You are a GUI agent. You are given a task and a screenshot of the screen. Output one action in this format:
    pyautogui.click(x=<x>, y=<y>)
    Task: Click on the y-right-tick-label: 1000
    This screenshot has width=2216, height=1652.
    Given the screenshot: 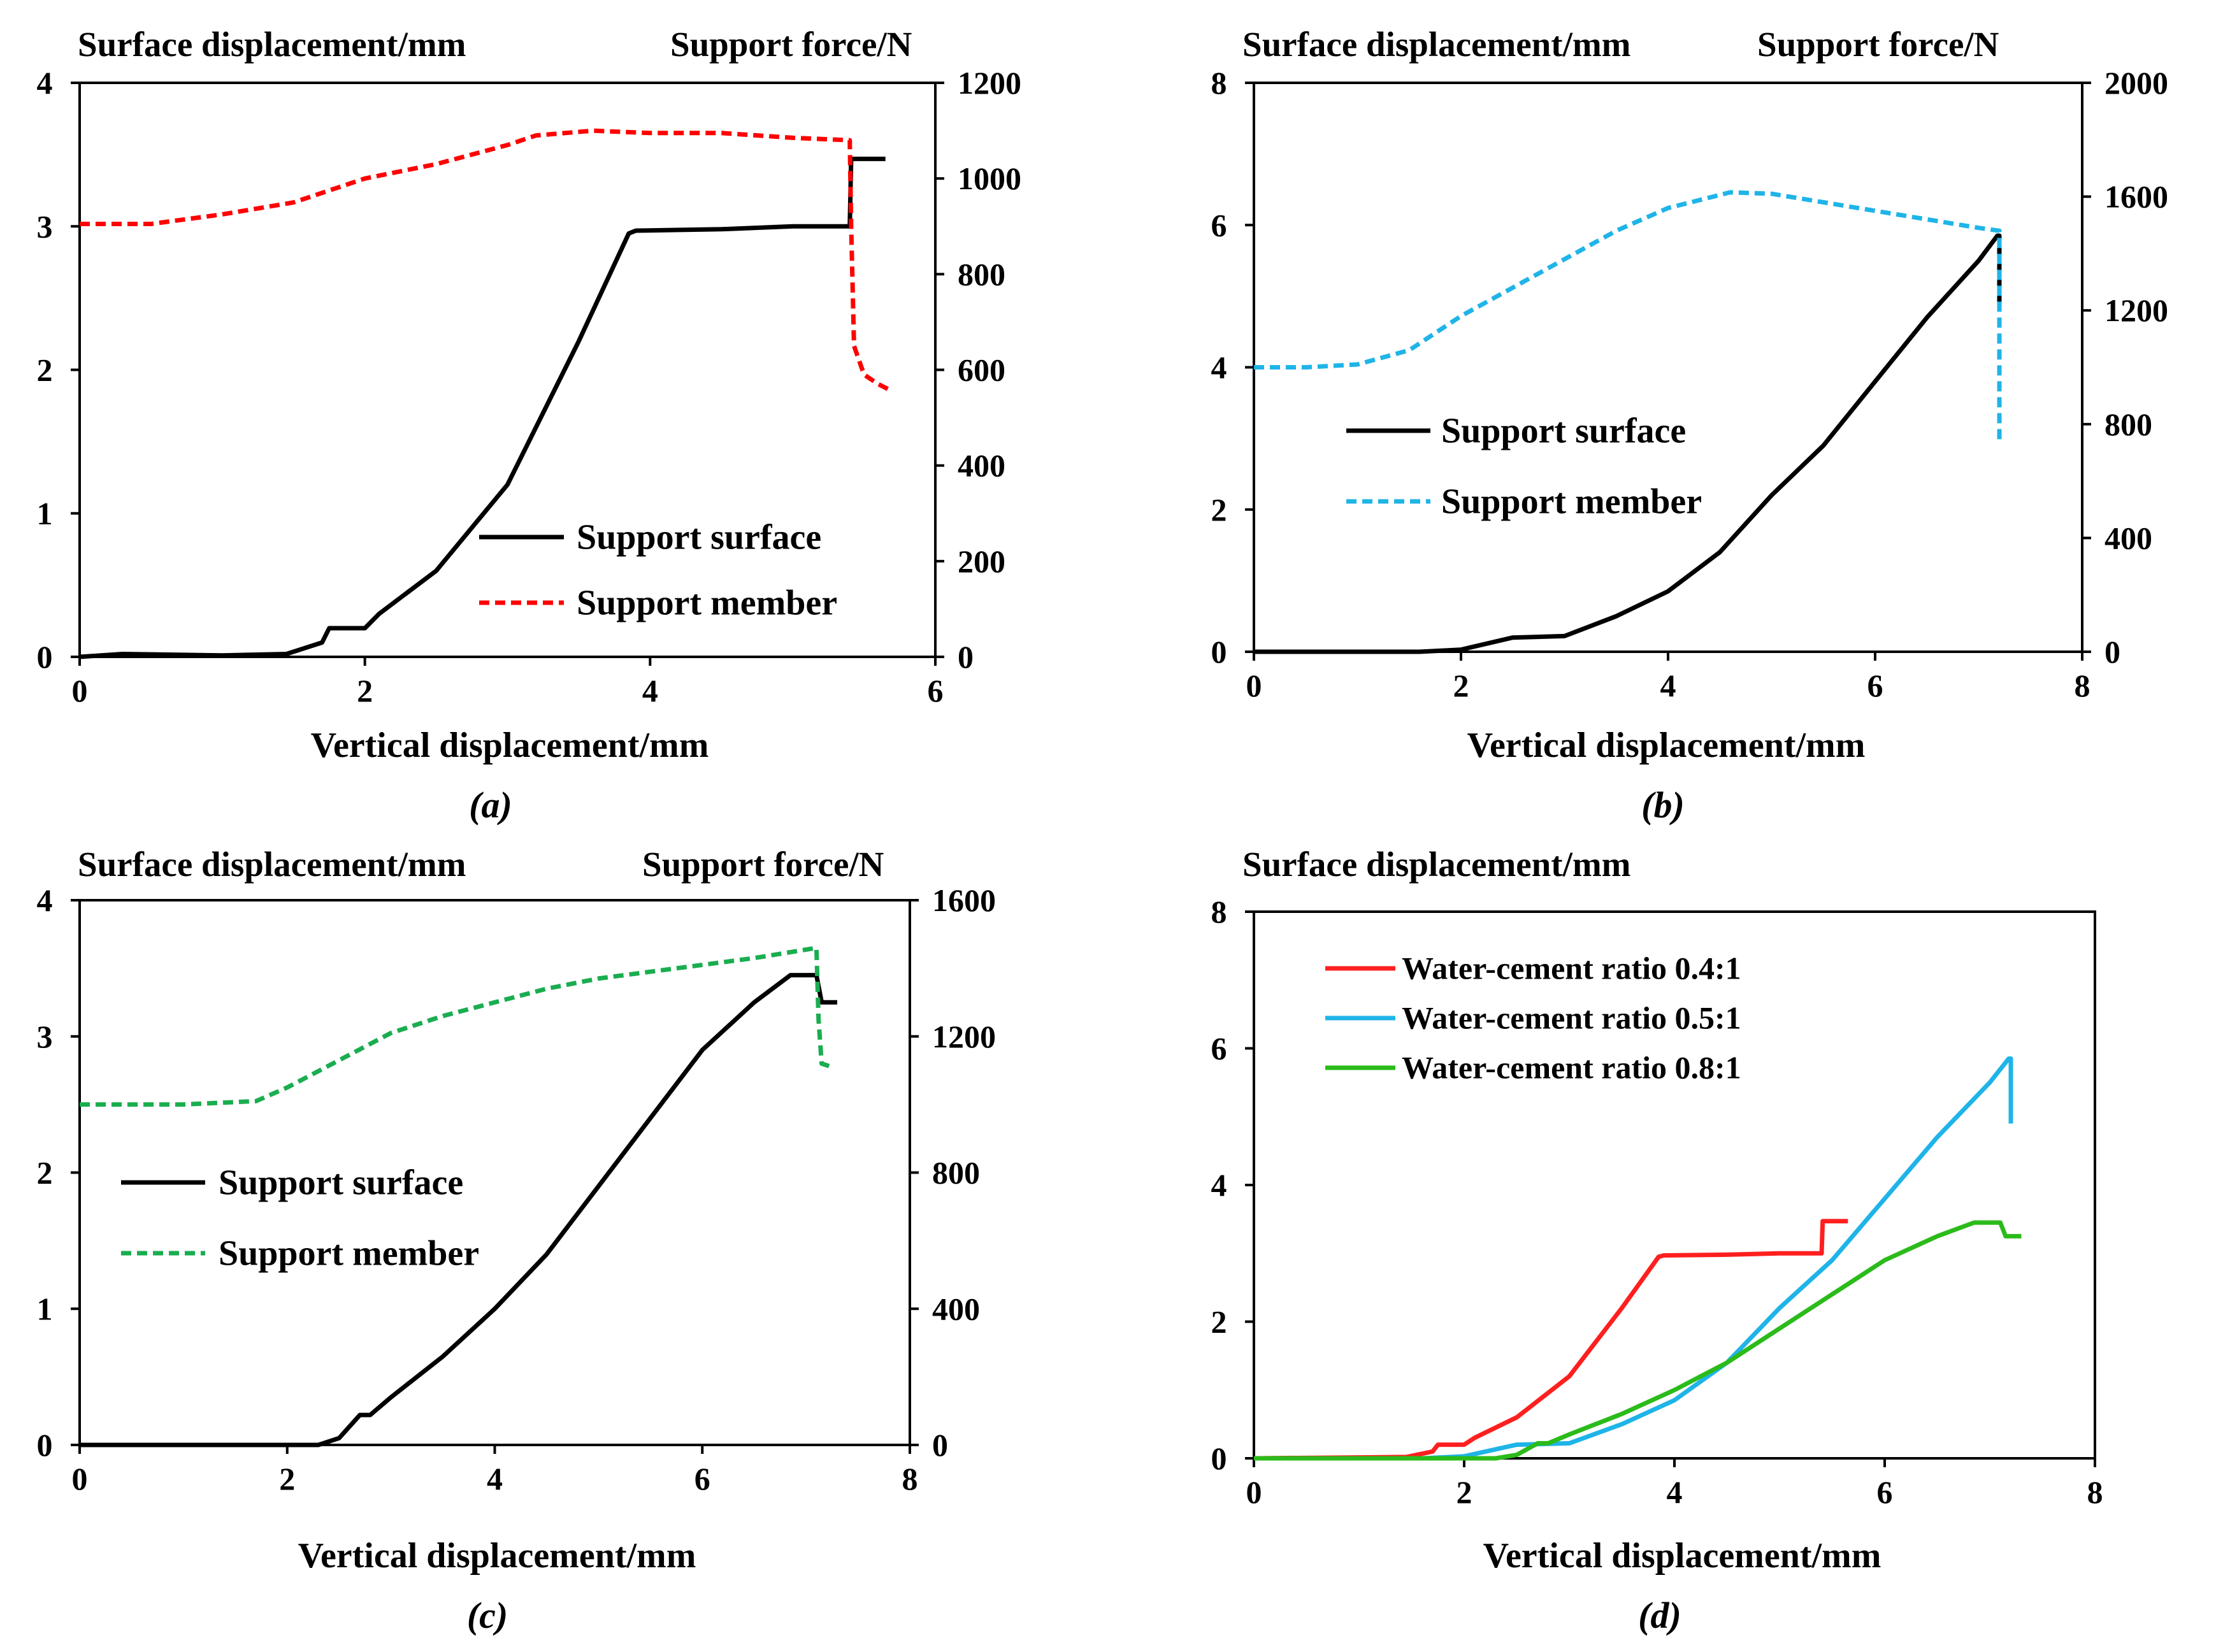 What is the action you would take?
    pyautogui.click(x=989, y=178)
    